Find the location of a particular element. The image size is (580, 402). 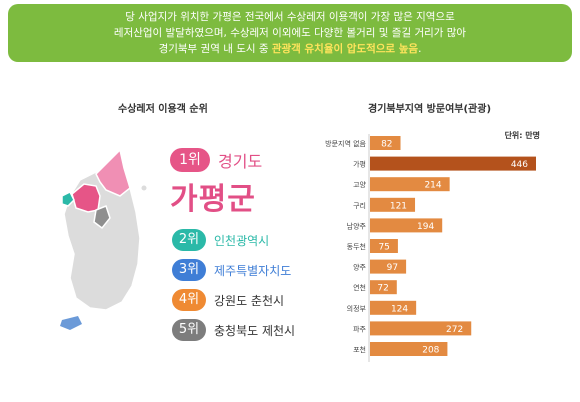

ranking-title: 수상레저 이용객 순위 is located at coordinates (163, 109).